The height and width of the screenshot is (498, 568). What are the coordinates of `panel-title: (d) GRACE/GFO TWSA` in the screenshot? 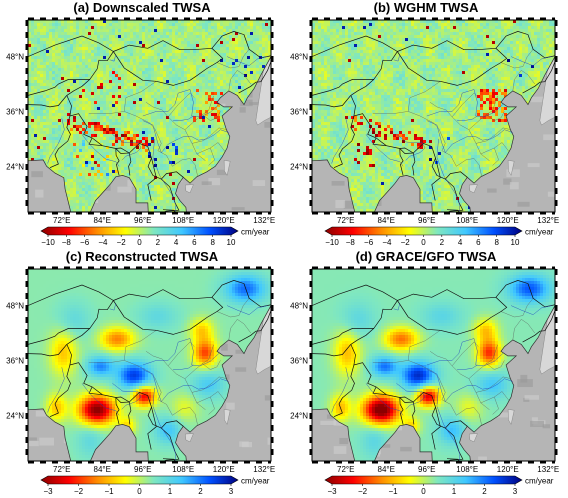 It's located at (426, 256).